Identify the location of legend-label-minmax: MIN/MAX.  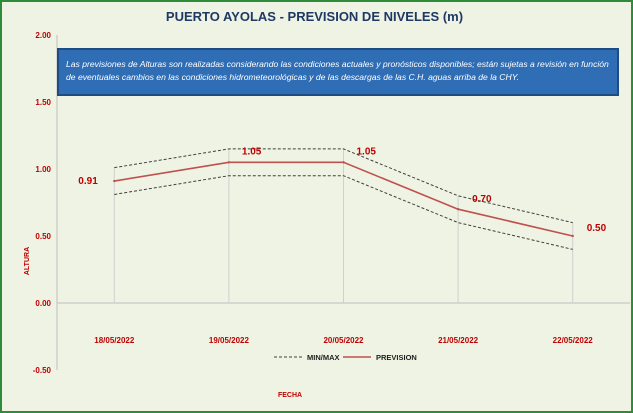
(323, 357).